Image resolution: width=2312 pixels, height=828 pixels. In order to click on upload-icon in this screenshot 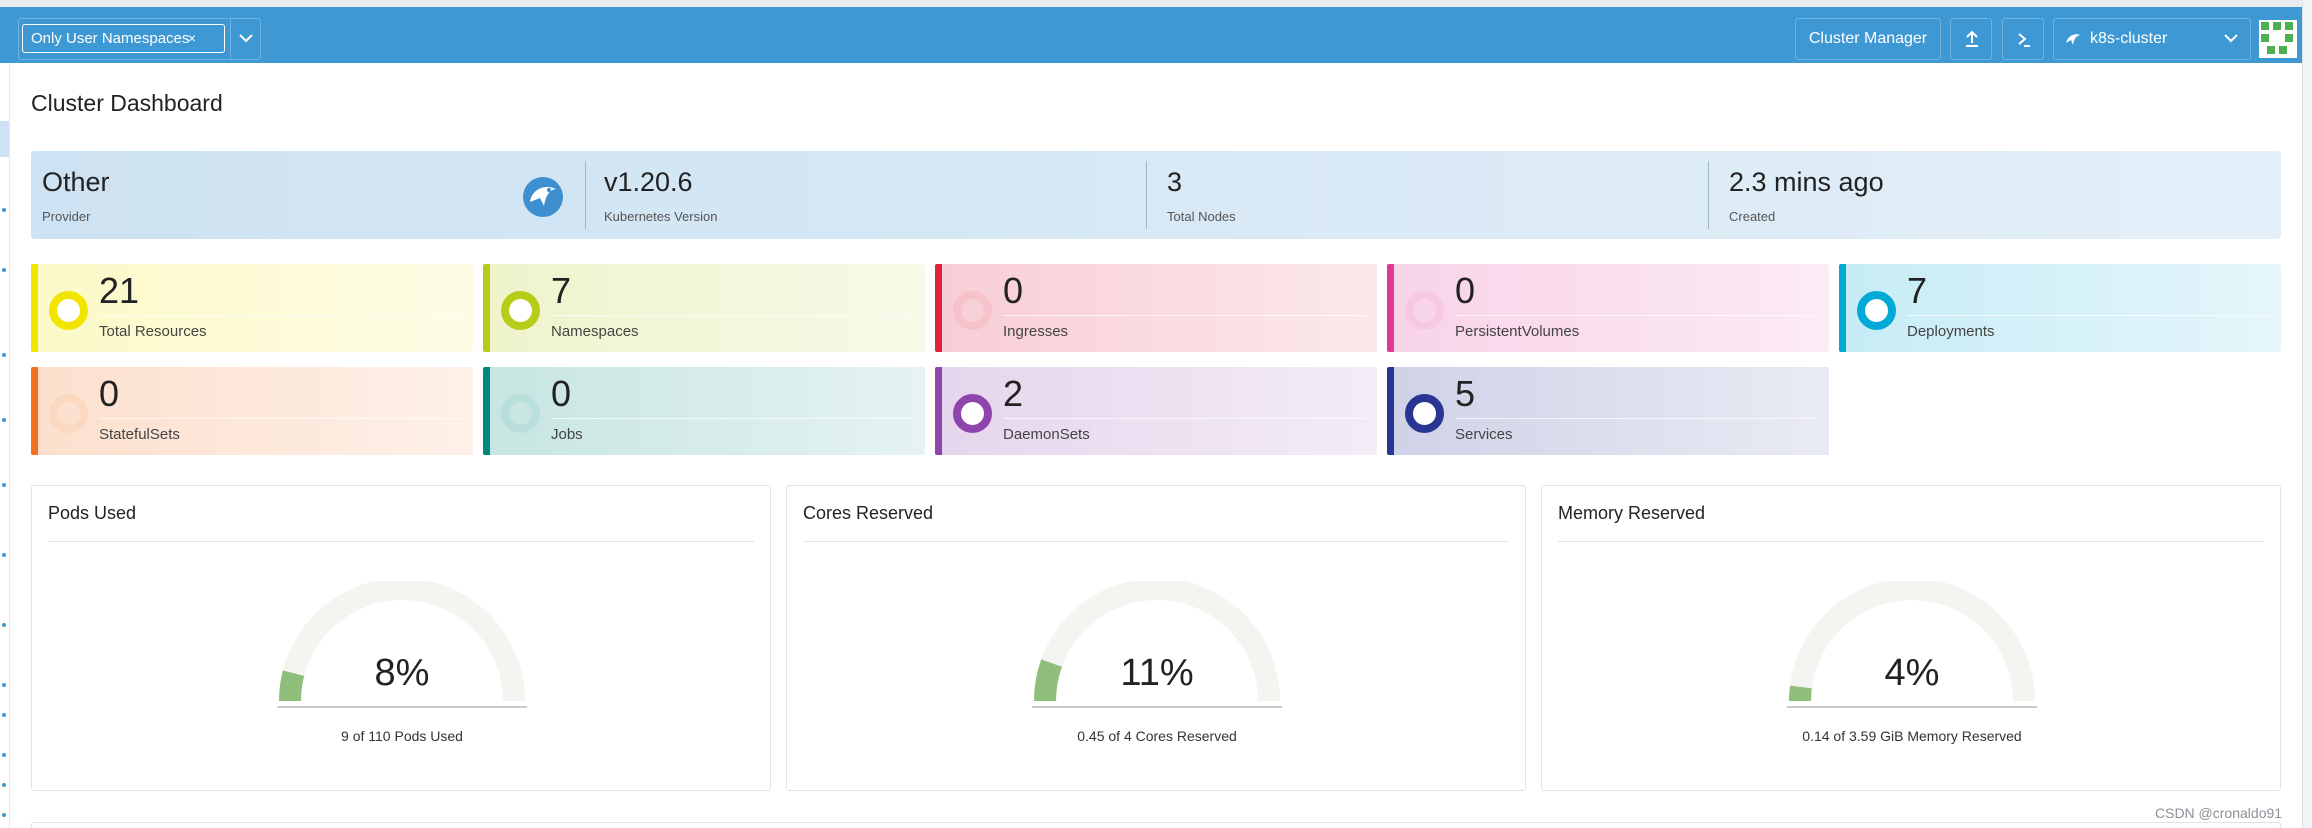, I will do `click(1972, 38)`.